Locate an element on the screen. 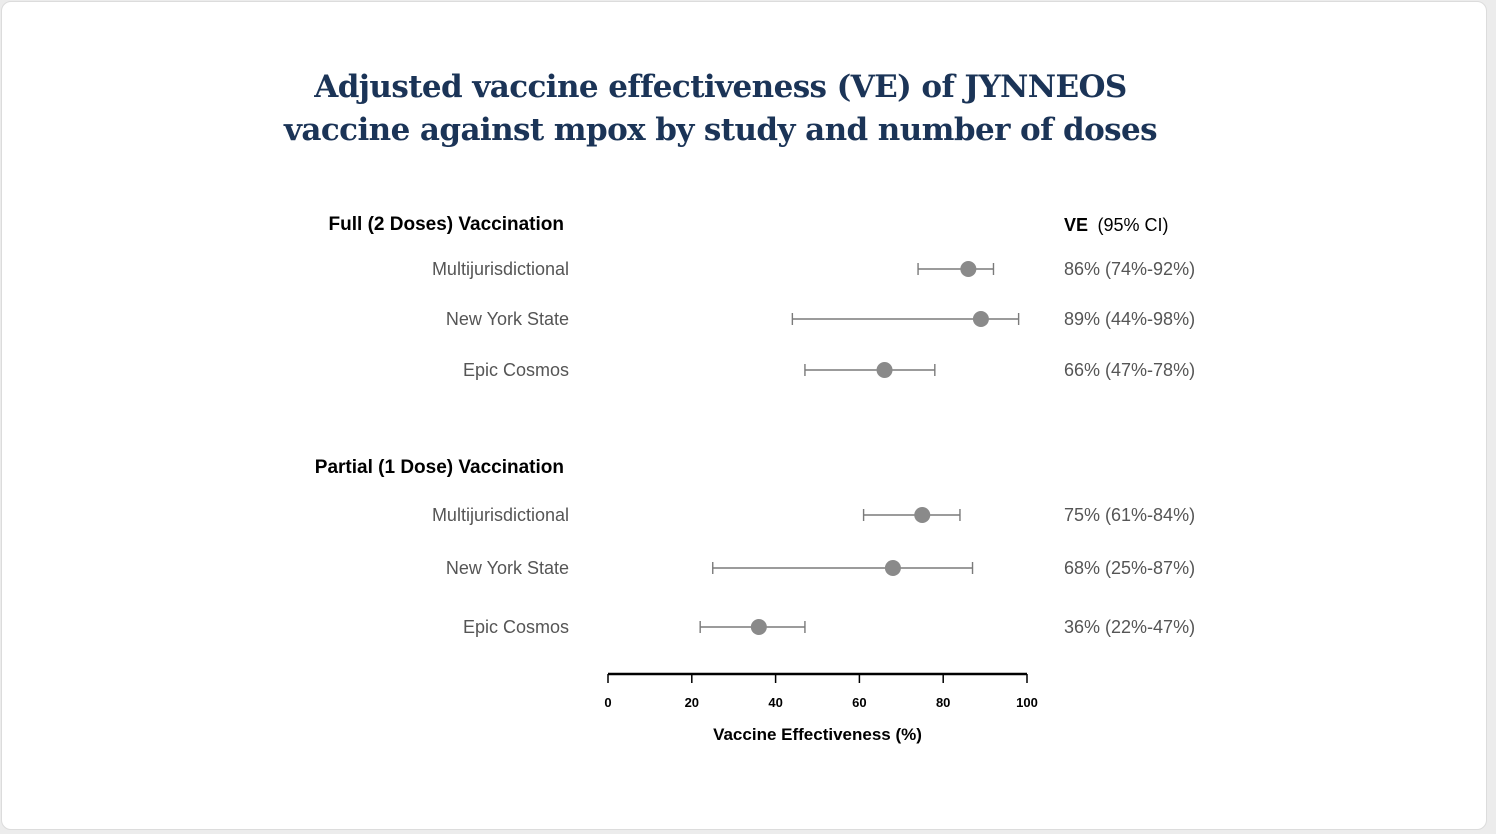  forest-row: Epic Cosmos 66% (47%-78%) is located at coordinates (829, 370).